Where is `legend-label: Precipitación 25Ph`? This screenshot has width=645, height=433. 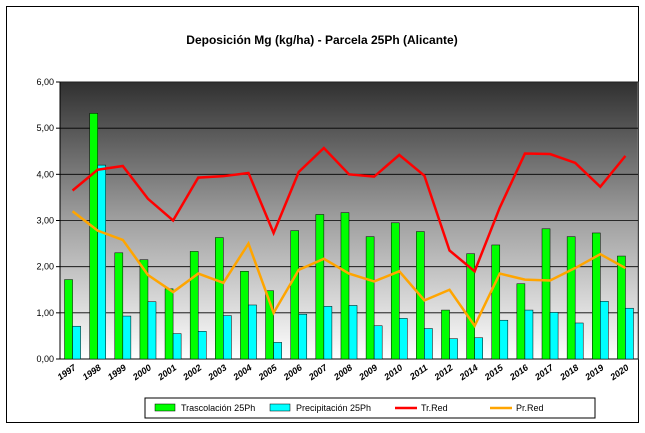 legend-label: Precipitación 25Ph is located at coordinates (333, 408).